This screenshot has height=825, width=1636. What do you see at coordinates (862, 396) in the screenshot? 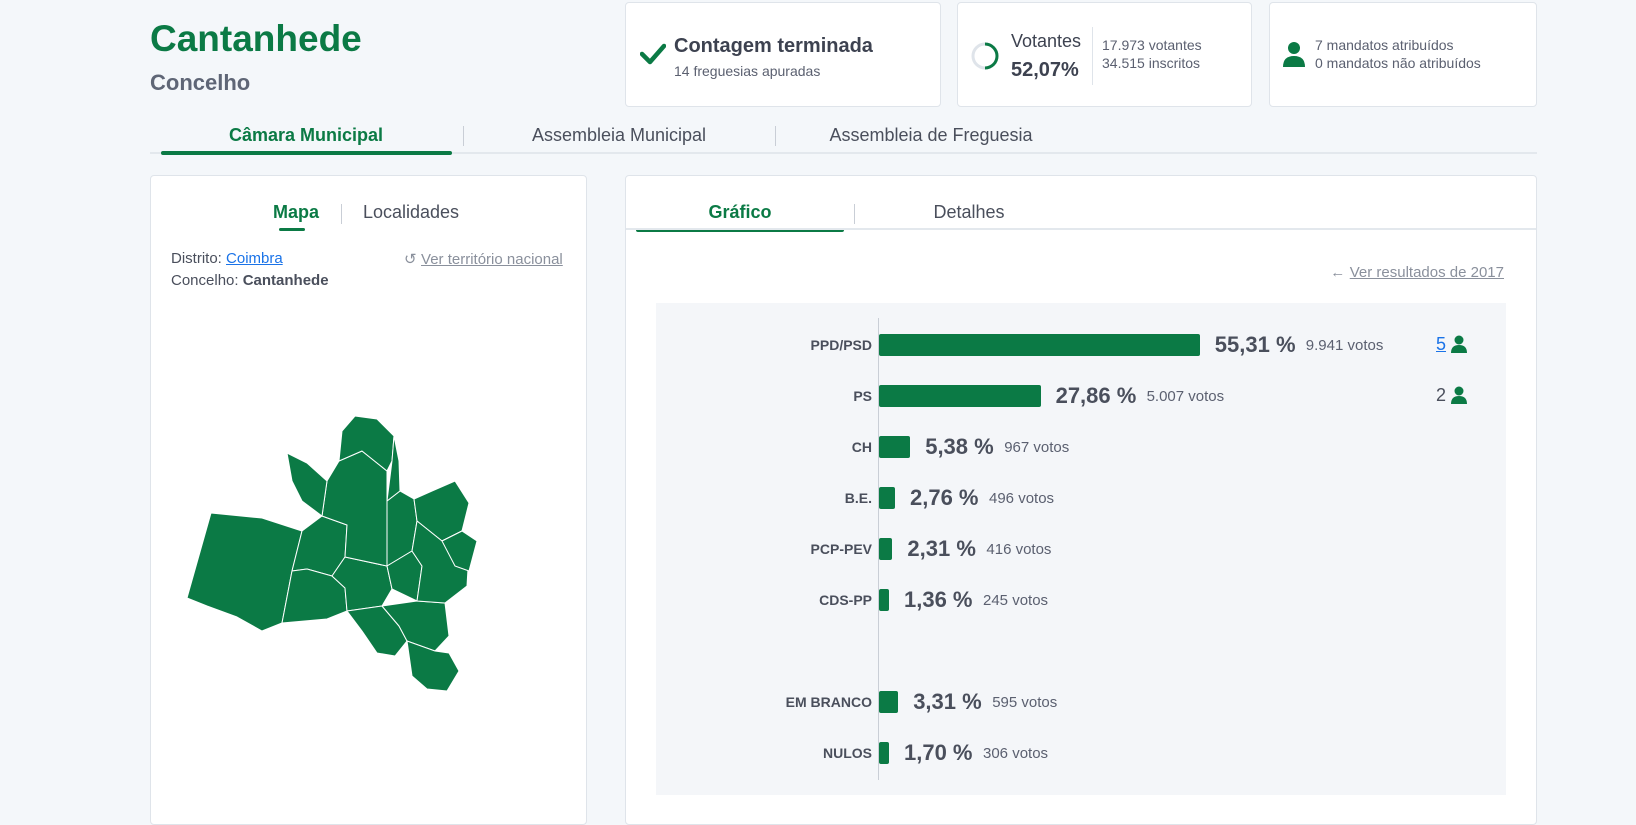
I see `category-label: PS` at bounding box center [862, 396].